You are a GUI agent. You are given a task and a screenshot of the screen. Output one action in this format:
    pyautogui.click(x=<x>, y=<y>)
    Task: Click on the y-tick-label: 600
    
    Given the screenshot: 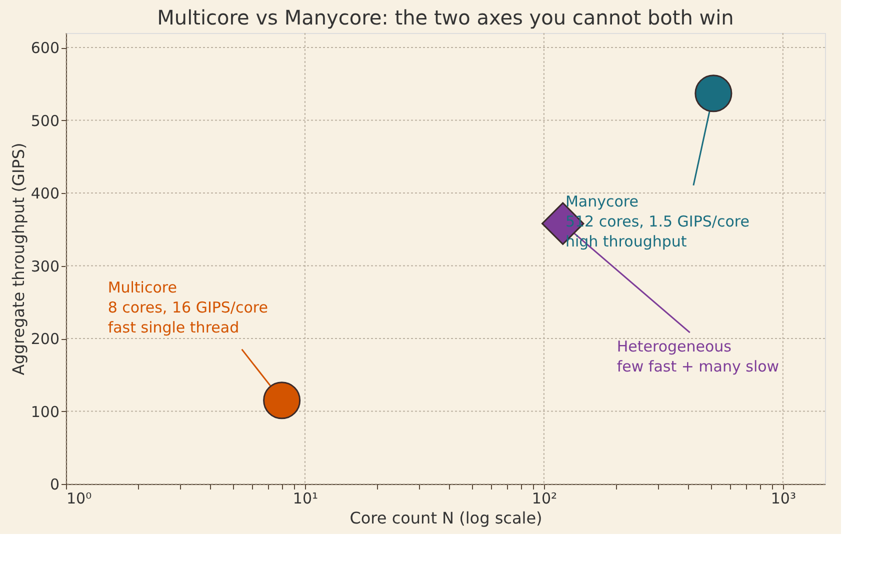 What is the action you would take?
    pyautogui.click(x=45, y=48)
    